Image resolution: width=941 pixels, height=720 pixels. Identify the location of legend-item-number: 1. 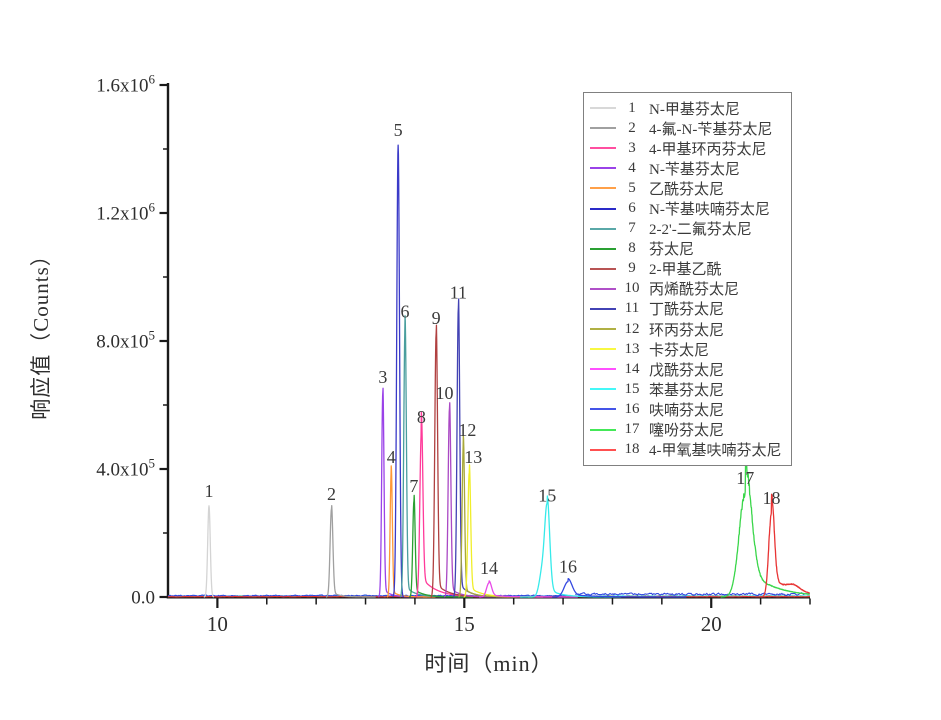
(632, 107).